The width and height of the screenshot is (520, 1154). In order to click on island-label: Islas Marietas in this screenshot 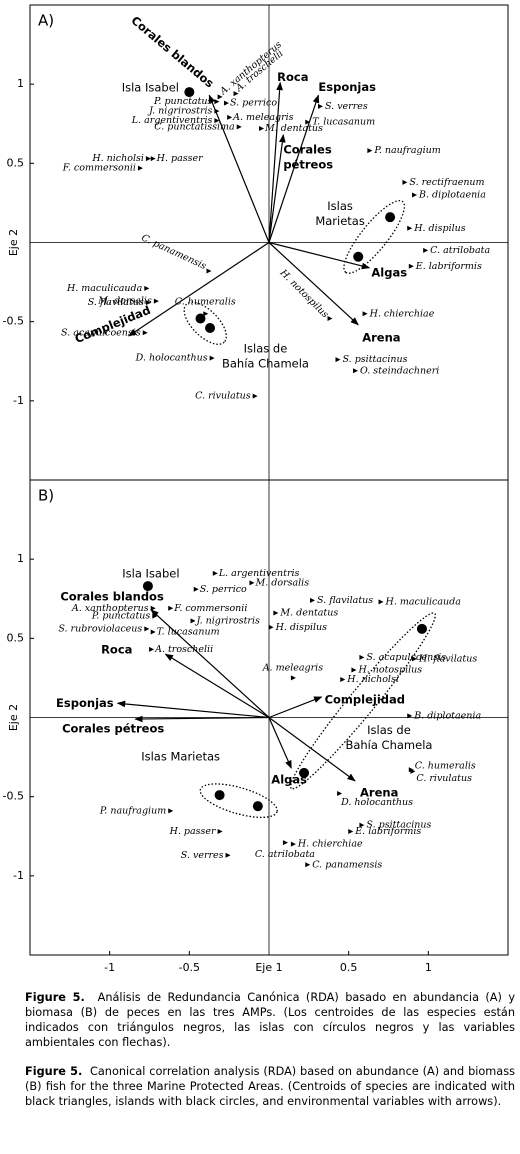, I will do `click(180, 757)`.